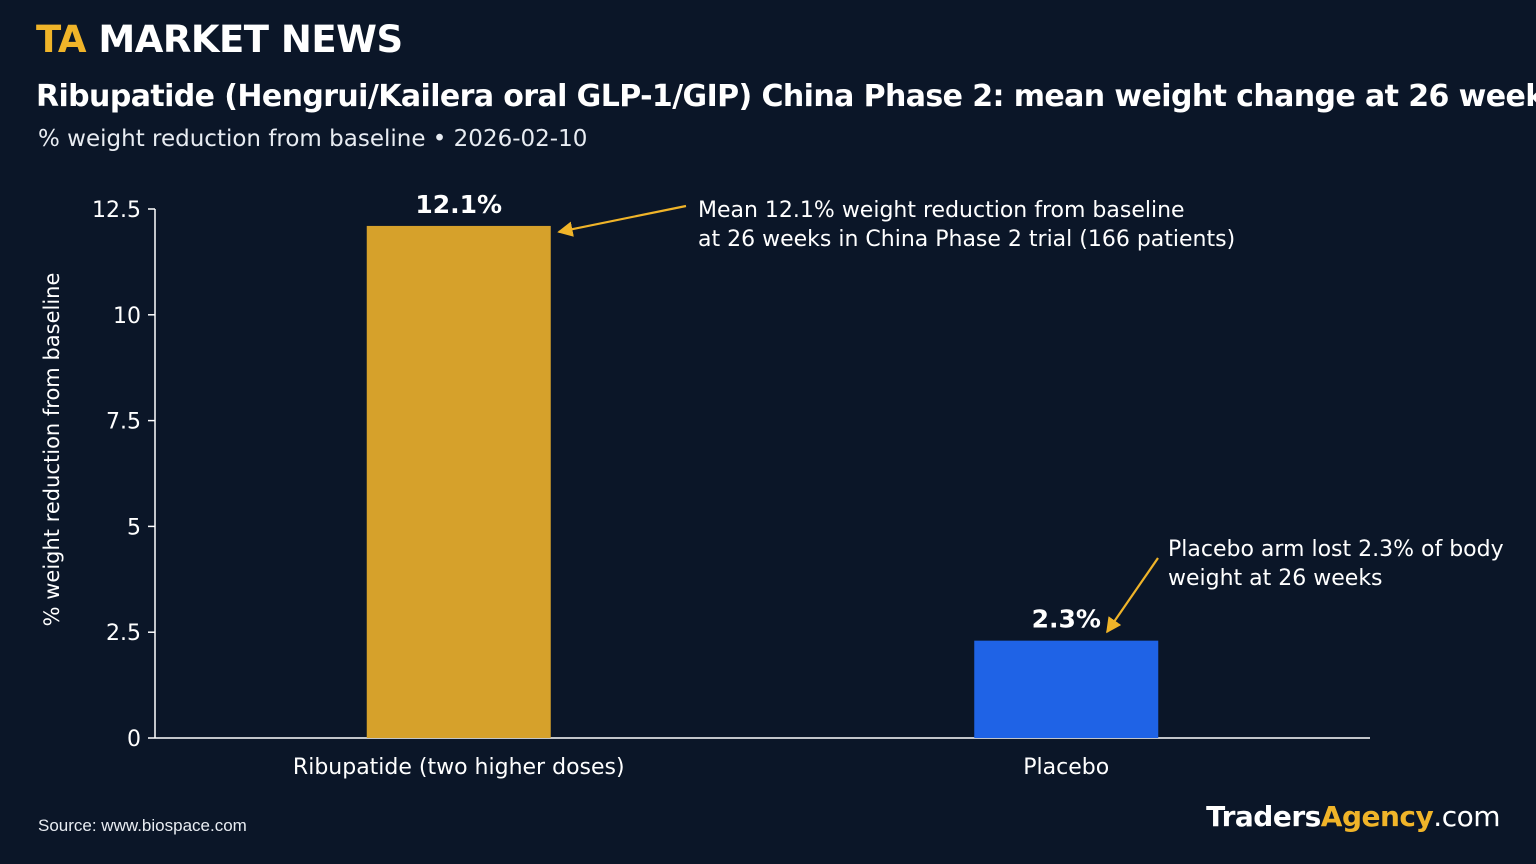 The height and width of the screenshot is (864, 1536). I want to click on bar-value-label: 12.1%, so click(458, 204).